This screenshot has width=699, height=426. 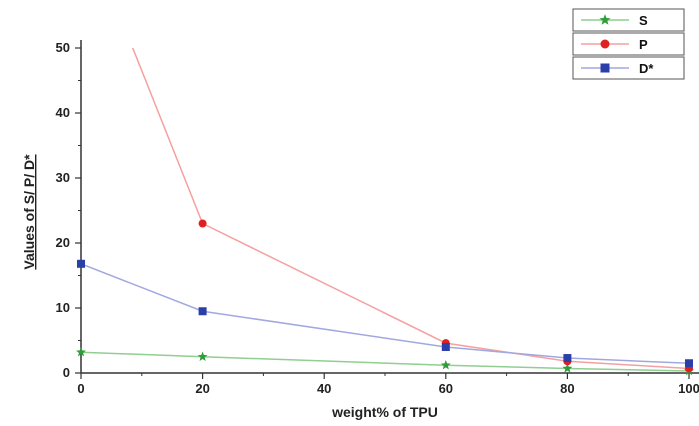 What do you see at coordinates (446, 388) in the screenshot?
I see `x-tick-label: 60` at bounding box center [446, 388].